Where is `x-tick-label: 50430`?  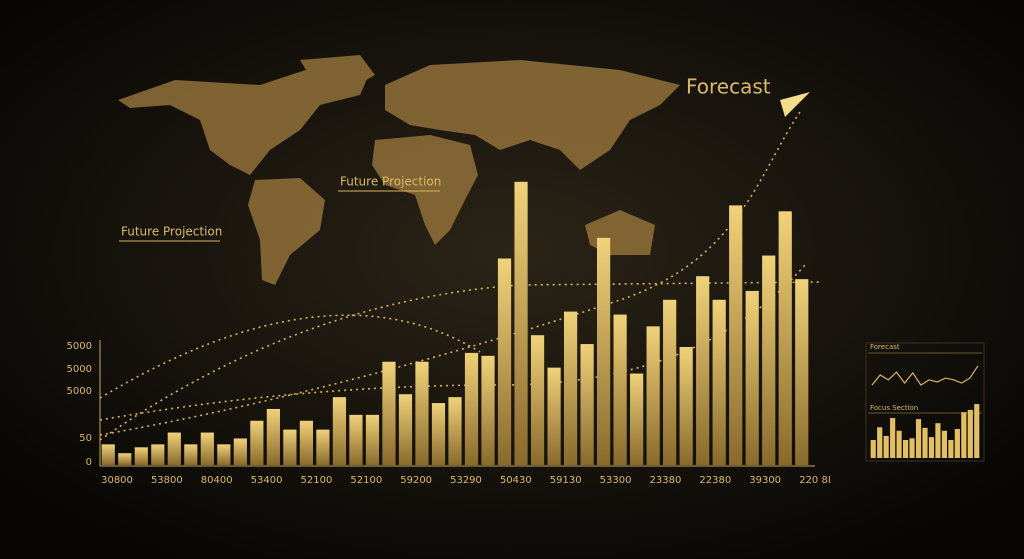
x-tick-label: 50430 is located at coordinates (516, 480).